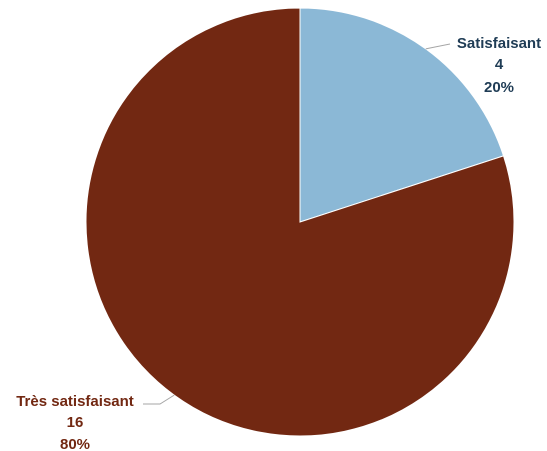  I want to click on slice-label-percent: 80%, so click(75, 443).